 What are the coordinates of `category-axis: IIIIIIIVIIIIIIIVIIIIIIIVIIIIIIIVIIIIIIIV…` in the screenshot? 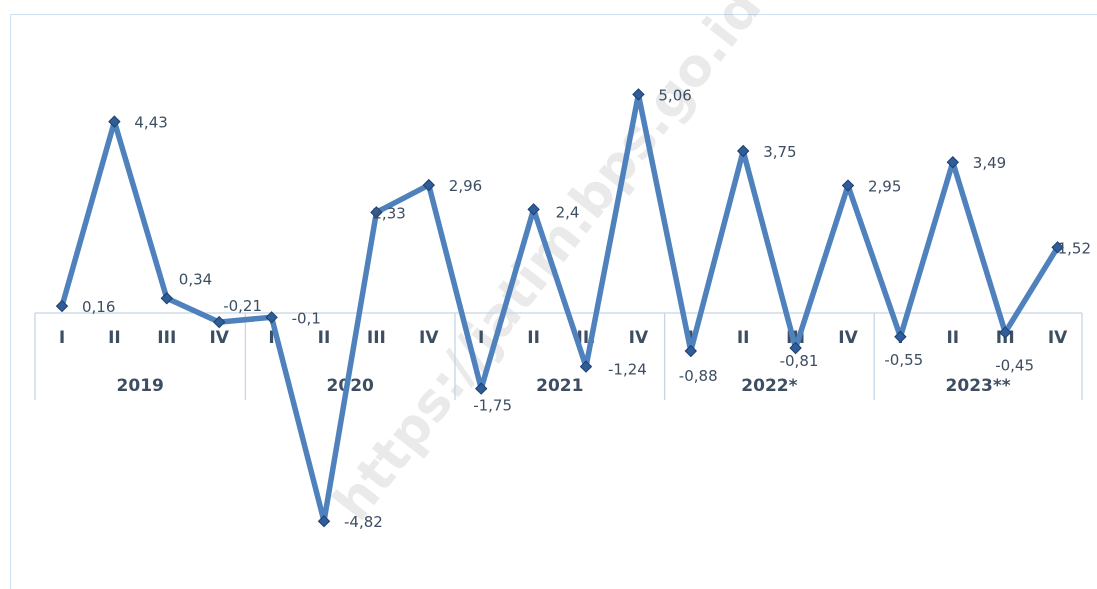 It's located at (558, 356).